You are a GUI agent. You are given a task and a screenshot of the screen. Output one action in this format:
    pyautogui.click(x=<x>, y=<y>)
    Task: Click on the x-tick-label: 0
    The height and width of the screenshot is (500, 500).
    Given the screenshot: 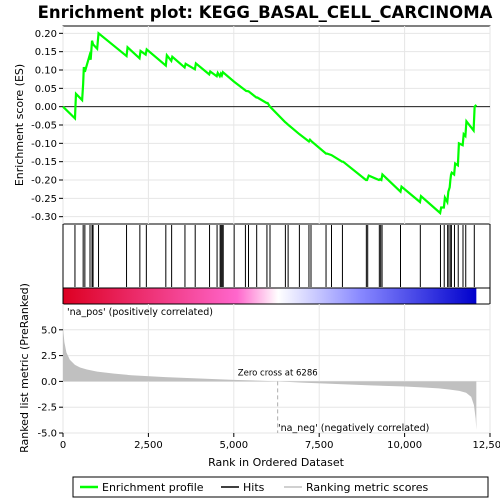 What is the action you would take?
    pyautogui.click(x=63, y=445)
    